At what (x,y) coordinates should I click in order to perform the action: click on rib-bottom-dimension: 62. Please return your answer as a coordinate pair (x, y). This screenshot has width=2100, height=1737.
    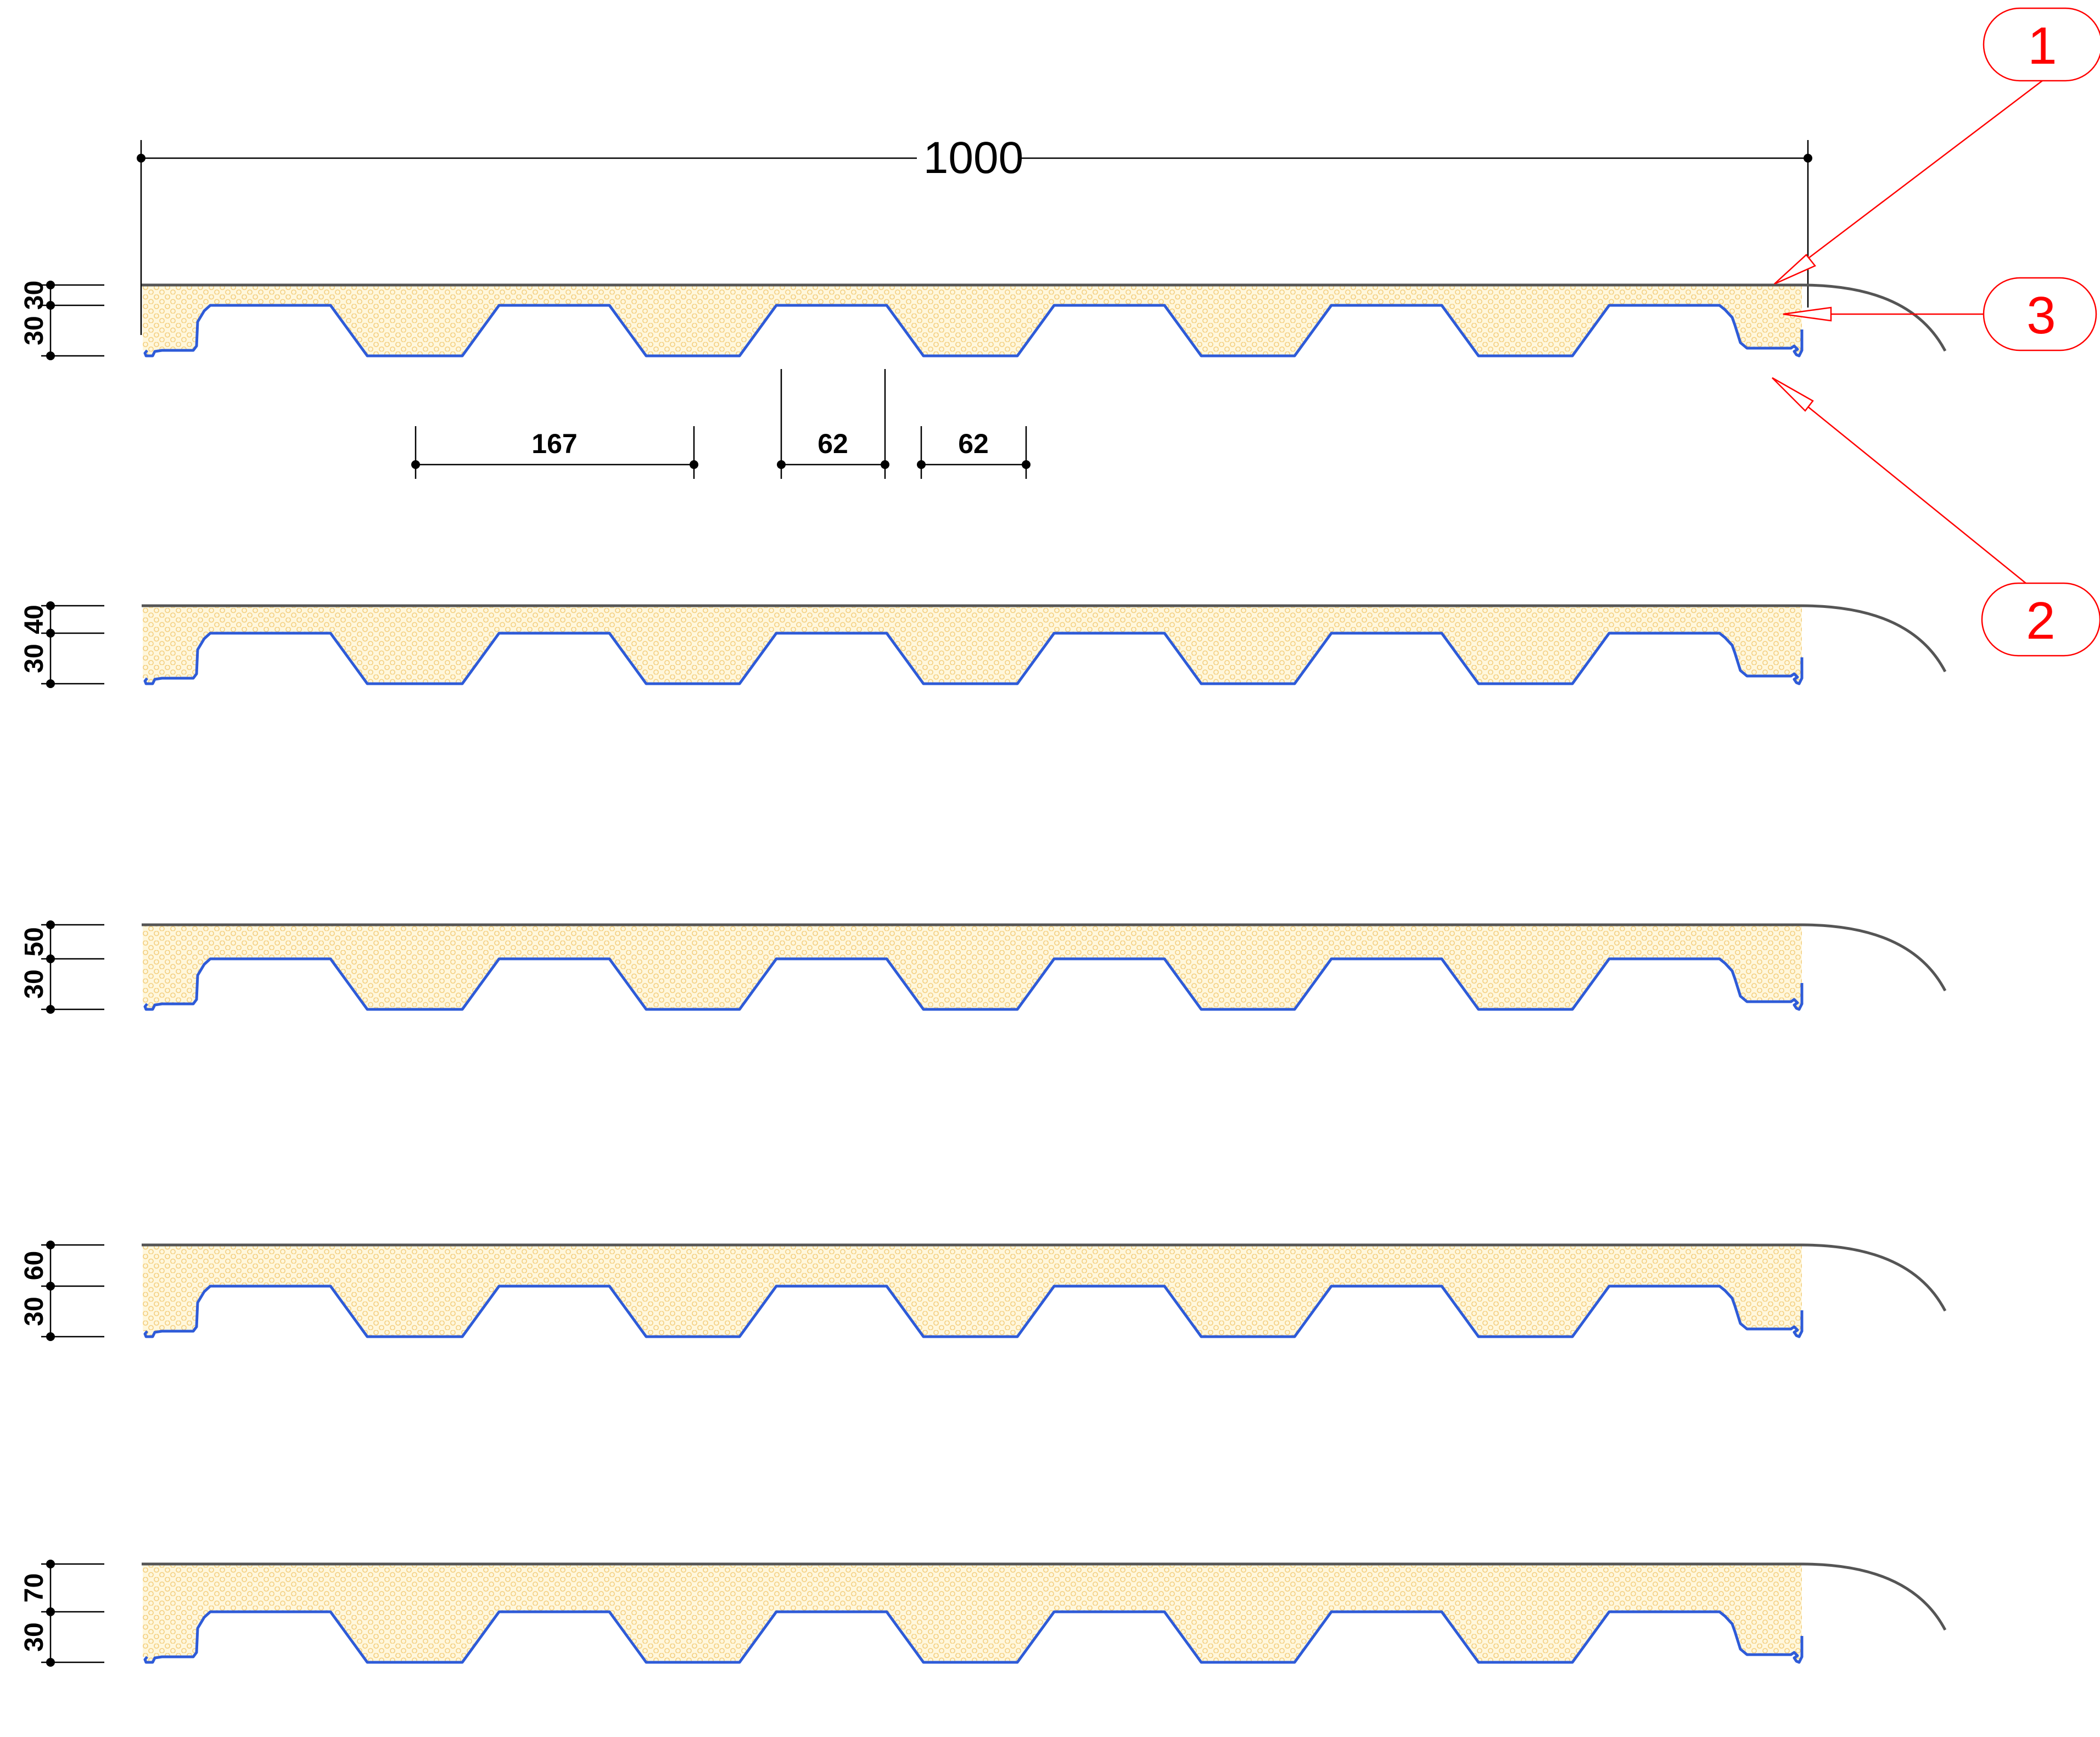
    Looking at the image, I should click on (974, 452).